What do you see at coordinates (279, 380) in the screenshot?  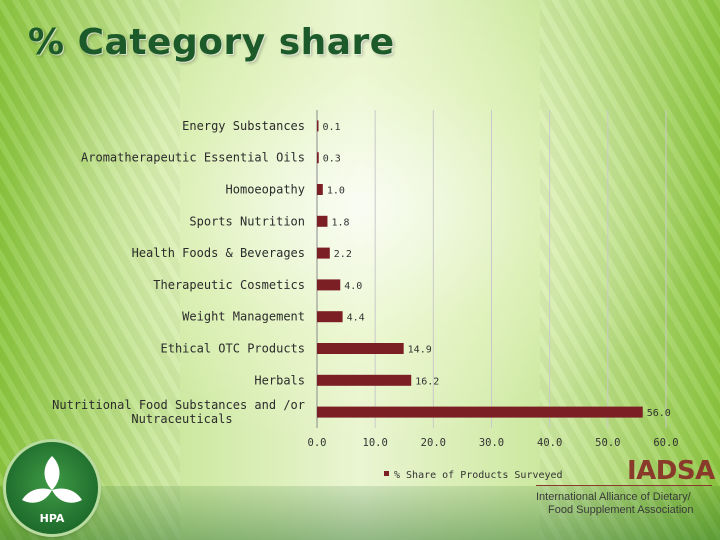 I see `category-label: Herbals` at bounding box center [279, 380].